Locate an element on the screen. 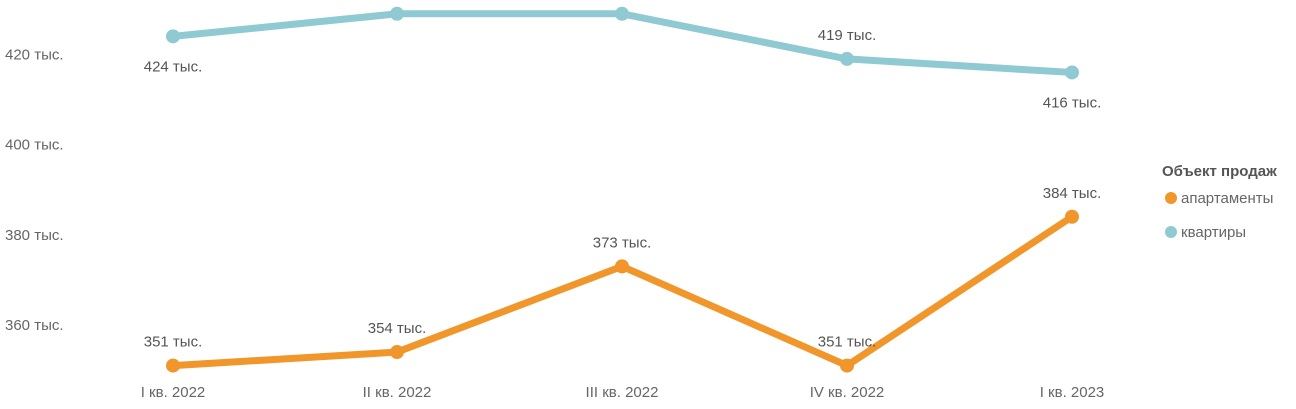  data-label: 384 тыс. is located at coordinates (1072, 193).